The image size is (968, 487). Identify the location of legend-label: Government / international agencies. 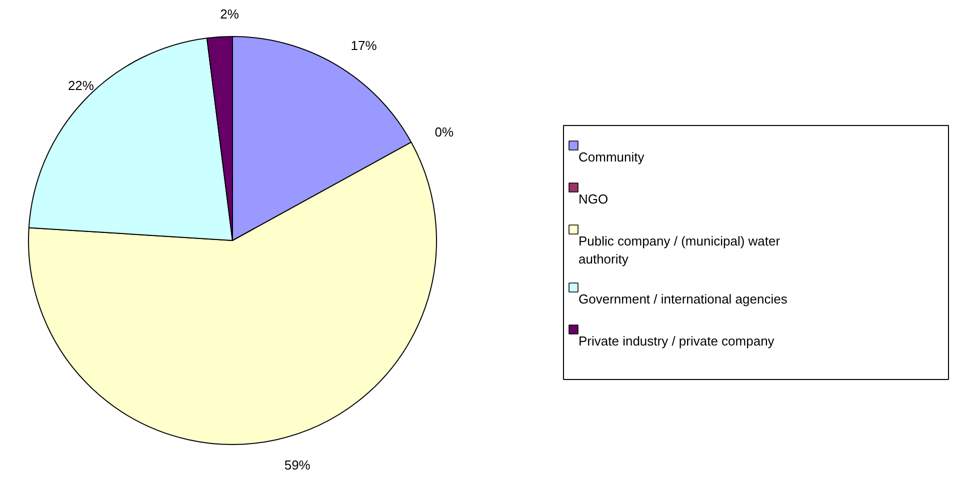
(683, 299).